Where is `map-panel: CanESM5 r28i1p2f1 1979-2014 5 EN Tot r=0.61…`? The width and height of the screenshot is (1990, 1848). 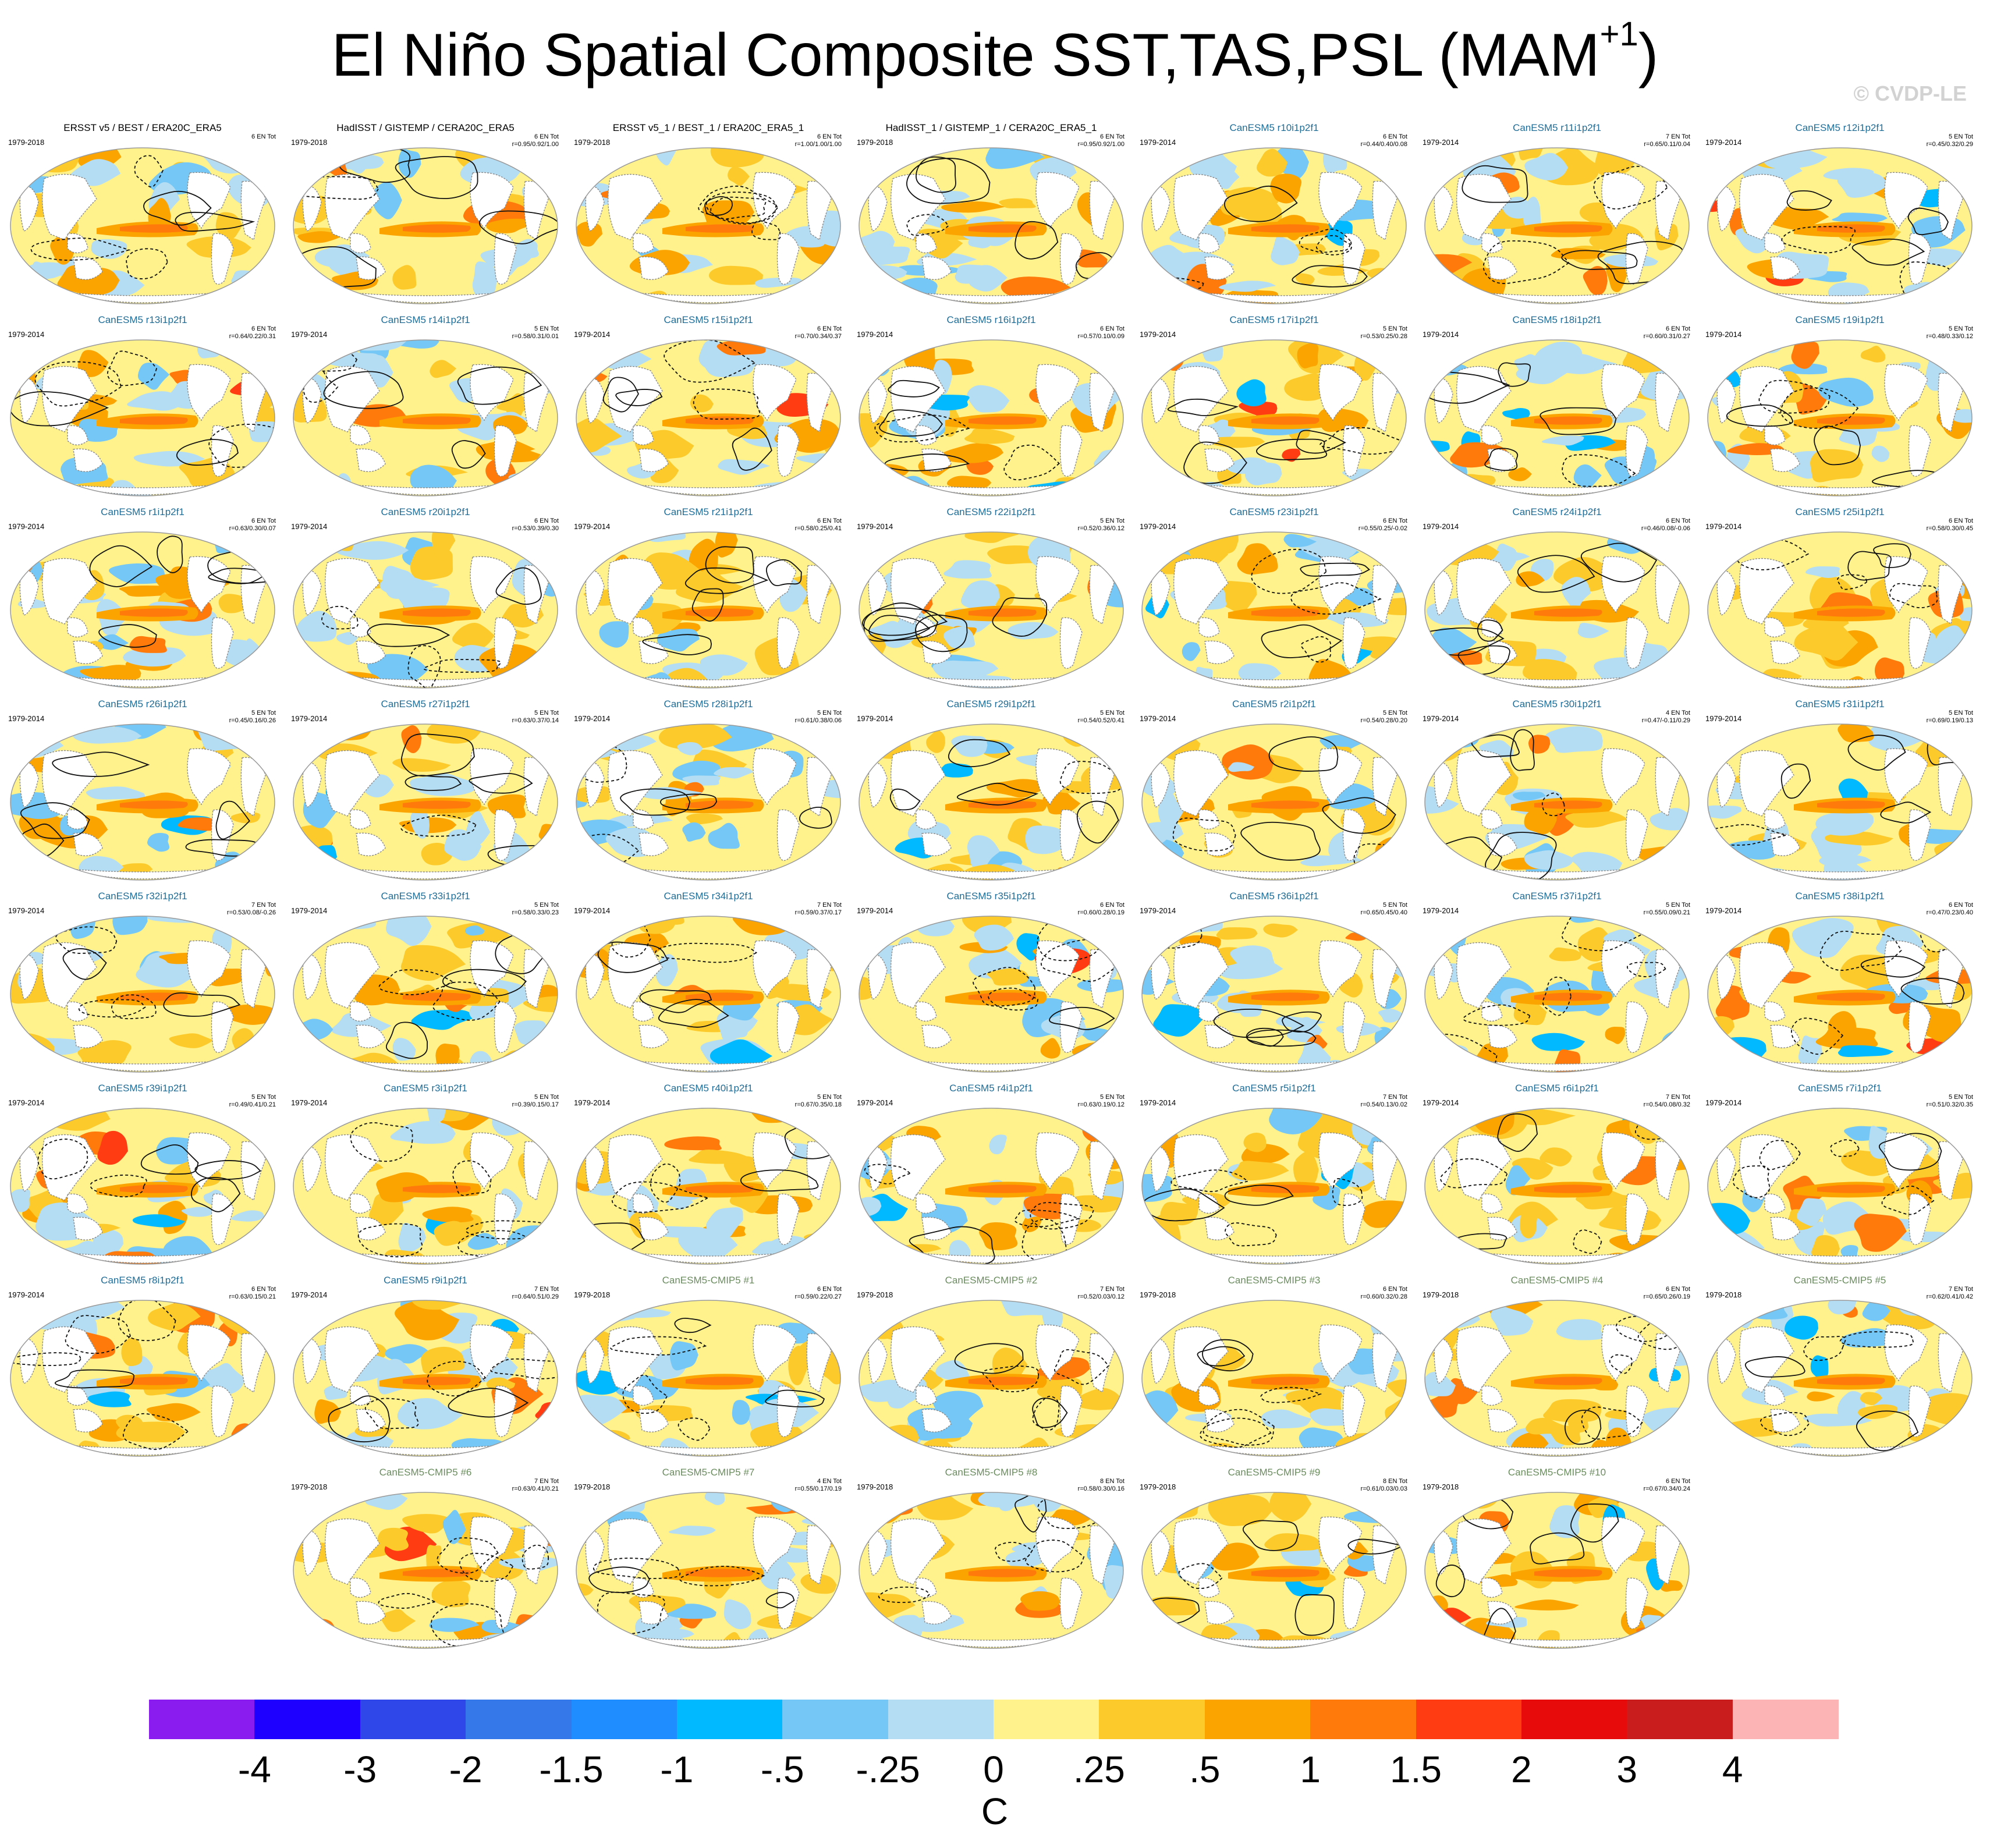
map-panel: CanESM5 r28i1p2f1 1979-2014 5 EN Tot r=0.61… is located at coordinates (709, 792).